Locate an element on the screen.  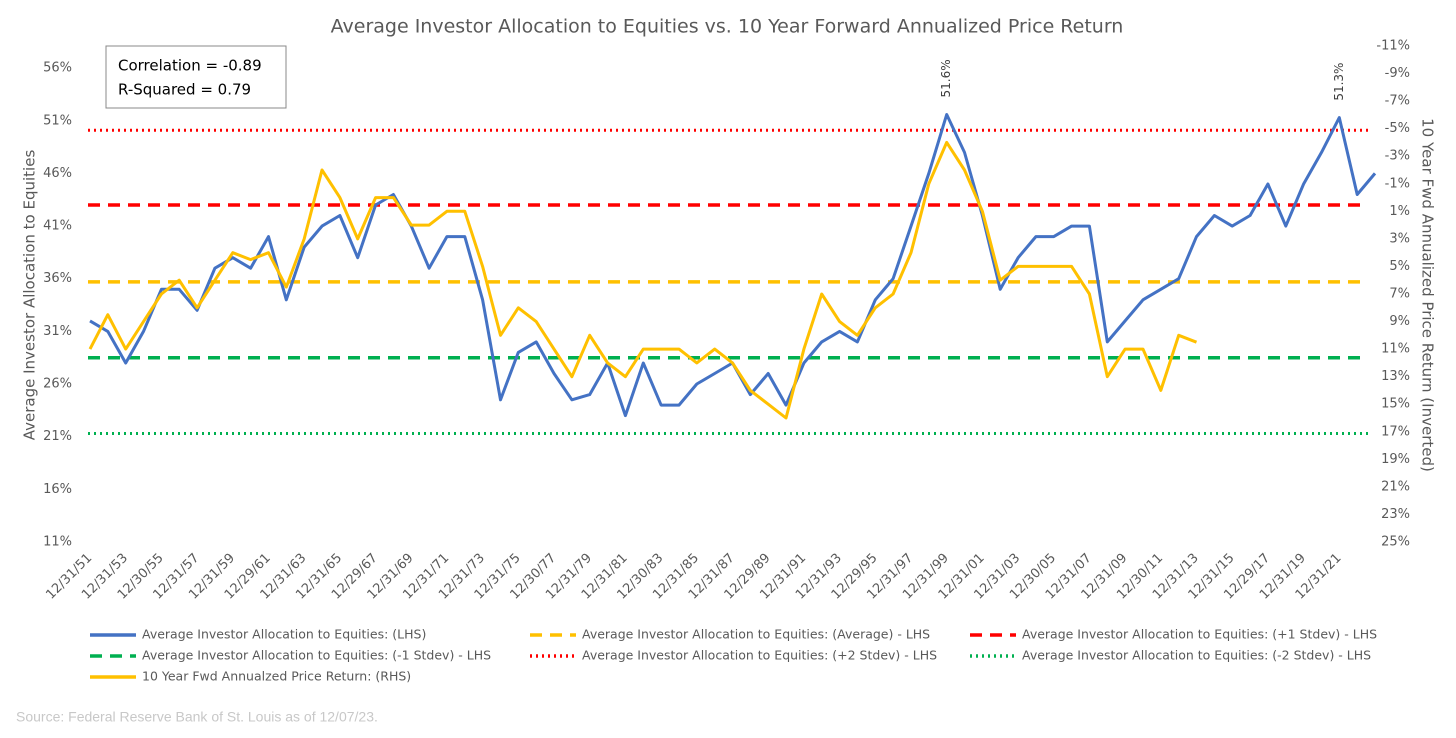
stats-text: Correlation = -0.89 is located at coordinates (190, 66).